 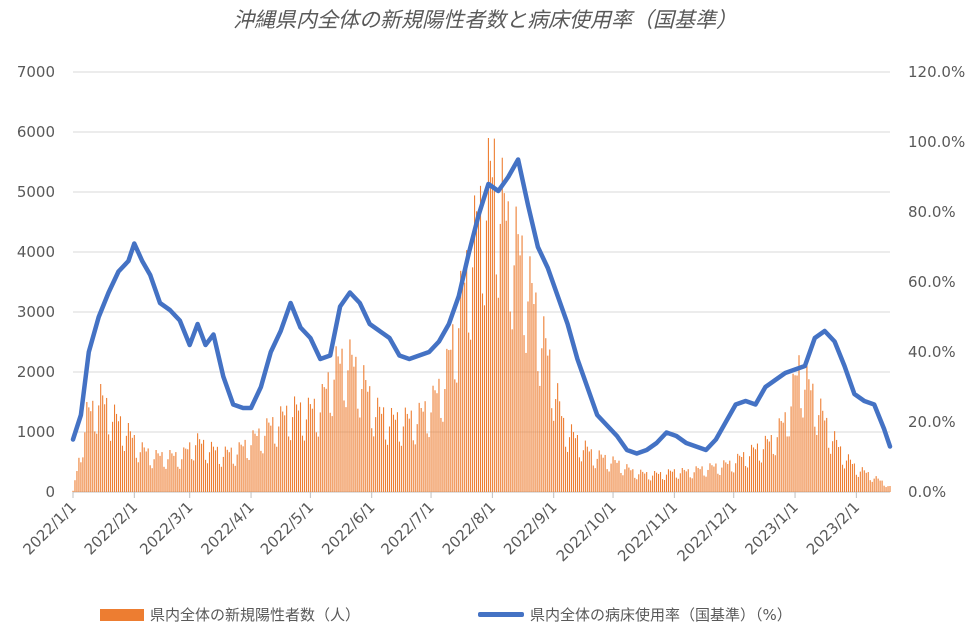 I want to click on x-tick-label: 2022/4/1, so click(x=227, y=528).